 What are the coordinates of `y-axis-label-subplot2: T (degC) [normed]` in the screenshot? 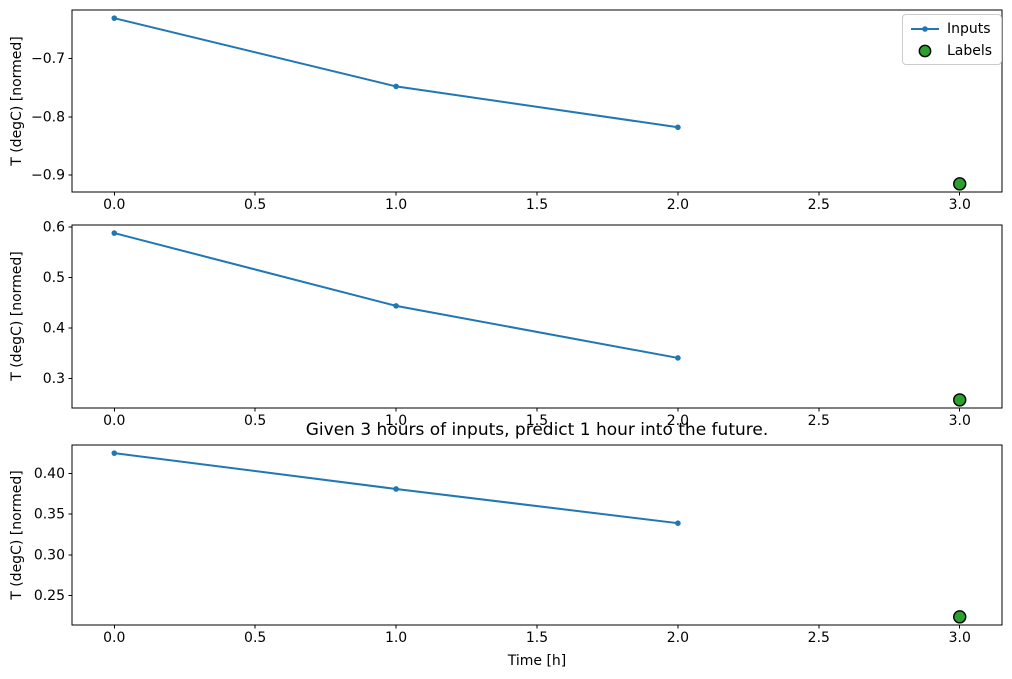 It's located at (17, 316).